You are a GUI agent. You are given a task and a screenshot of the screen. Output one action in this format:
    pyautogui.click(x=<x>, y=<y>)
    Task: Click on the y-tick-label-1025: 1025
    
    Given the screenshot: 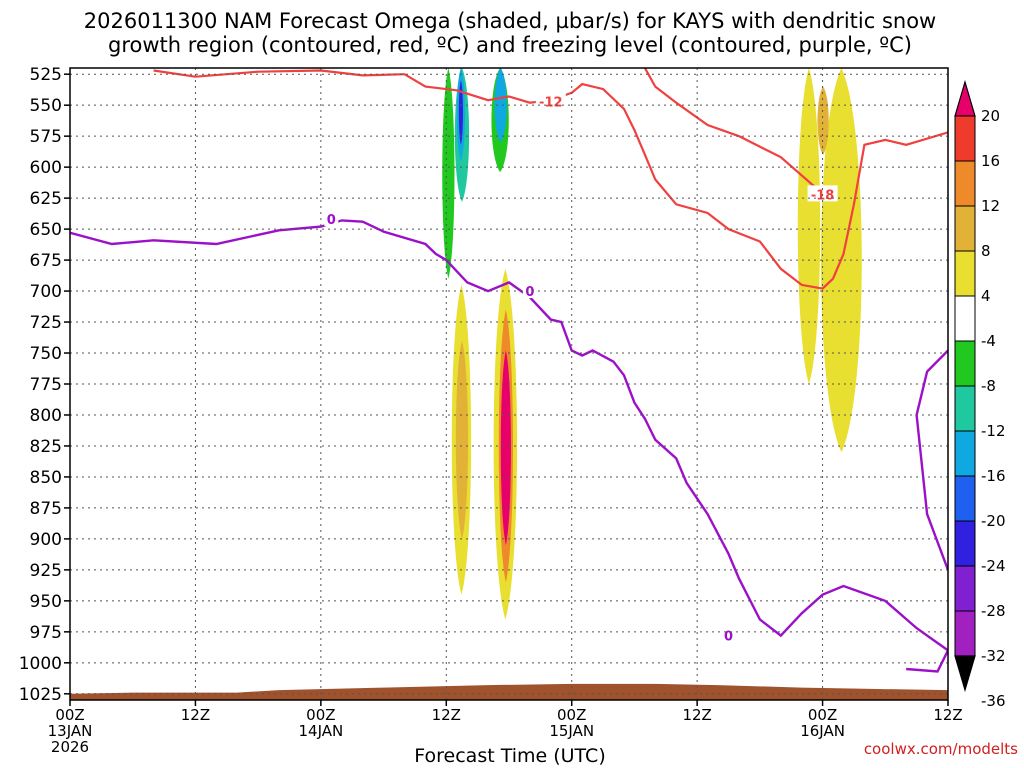 What is the action you would take?
    pyautogui.click(x=40, y=695)
    